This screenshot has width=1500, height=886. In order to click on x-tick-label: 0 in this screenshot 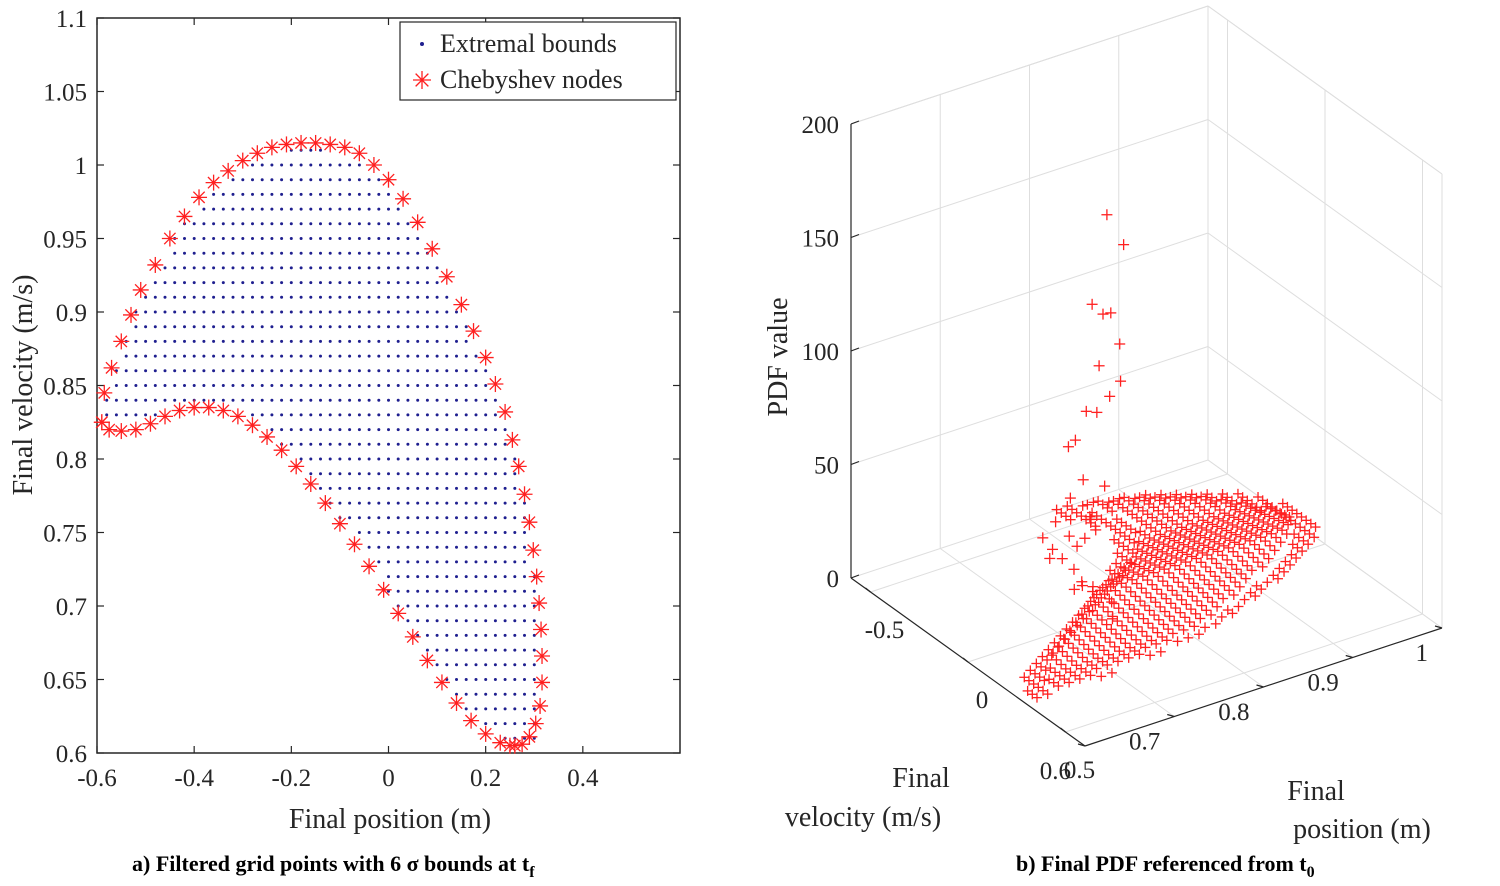, I will do `click(388, 778)`.